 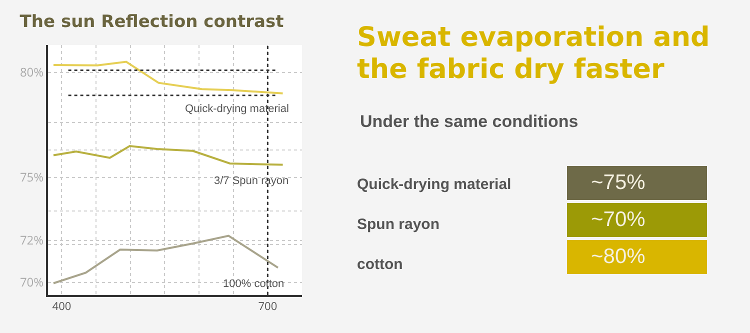 I want to click on y-tick-label: 70%, so click(x=32, y=282).